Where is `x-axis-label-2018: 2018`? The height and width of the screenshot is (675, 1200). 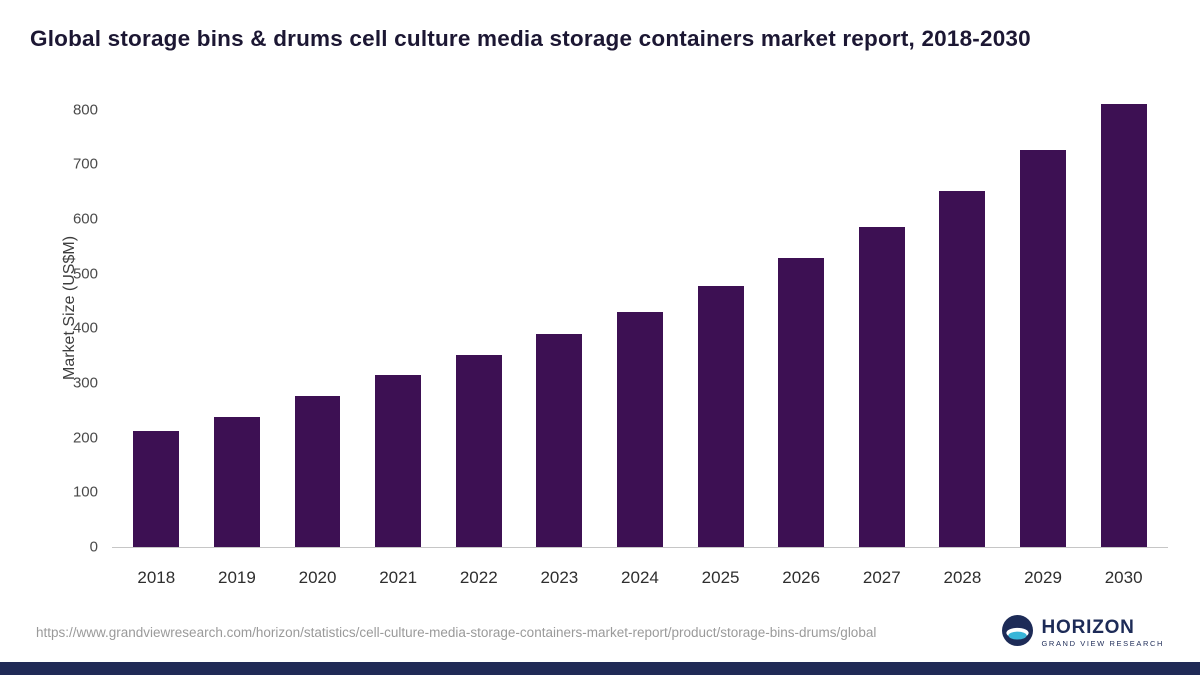
x-axis-label-2018: 2018 is located at coordinates (156, 577).